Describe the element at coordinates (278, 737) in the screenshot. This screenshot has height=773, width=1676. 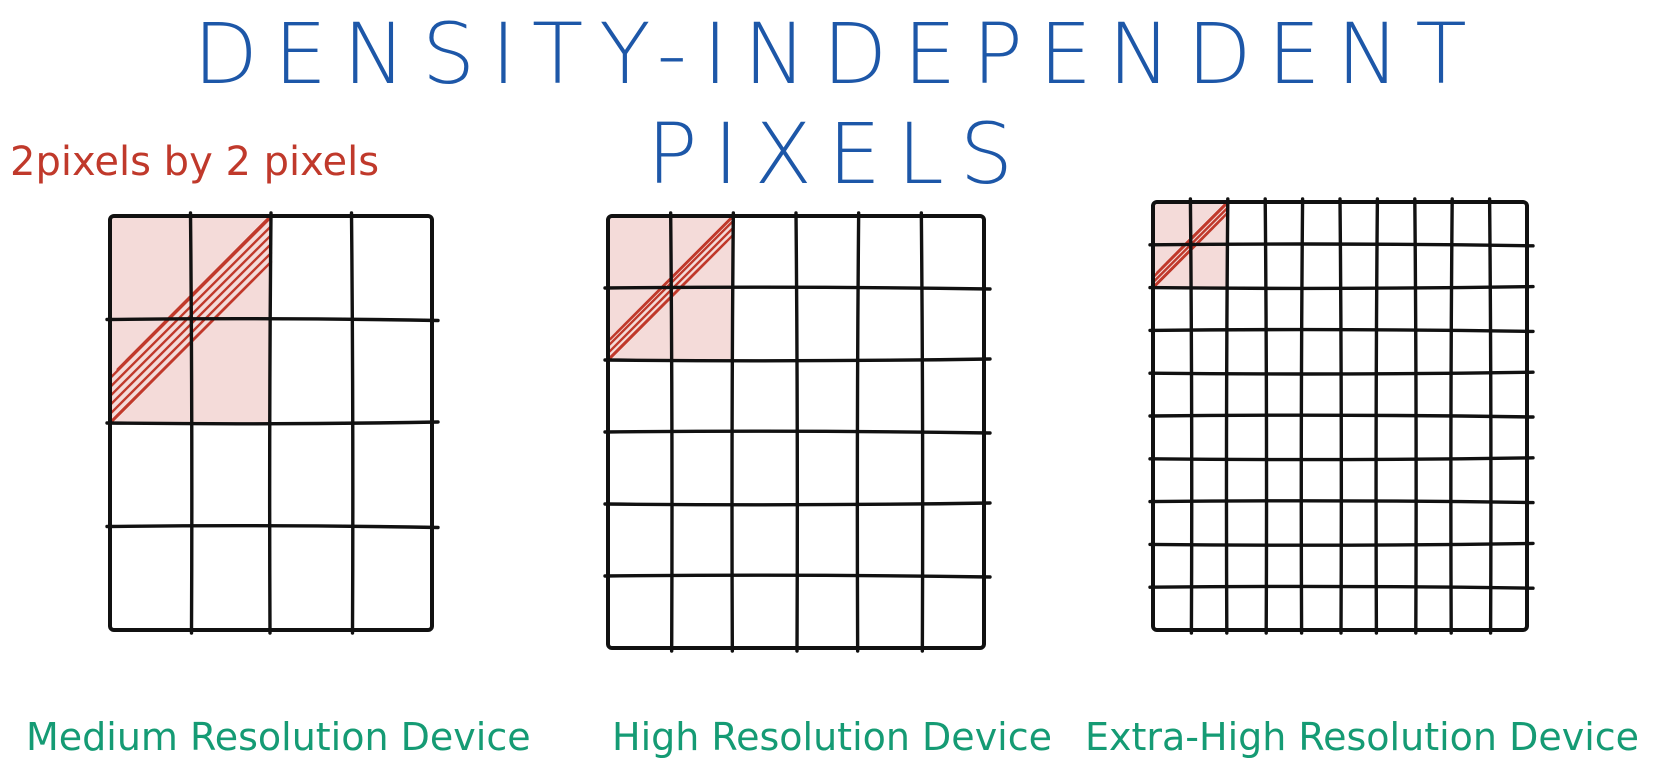
I see `device-label-medium: Medium Resolution Device` at that location.